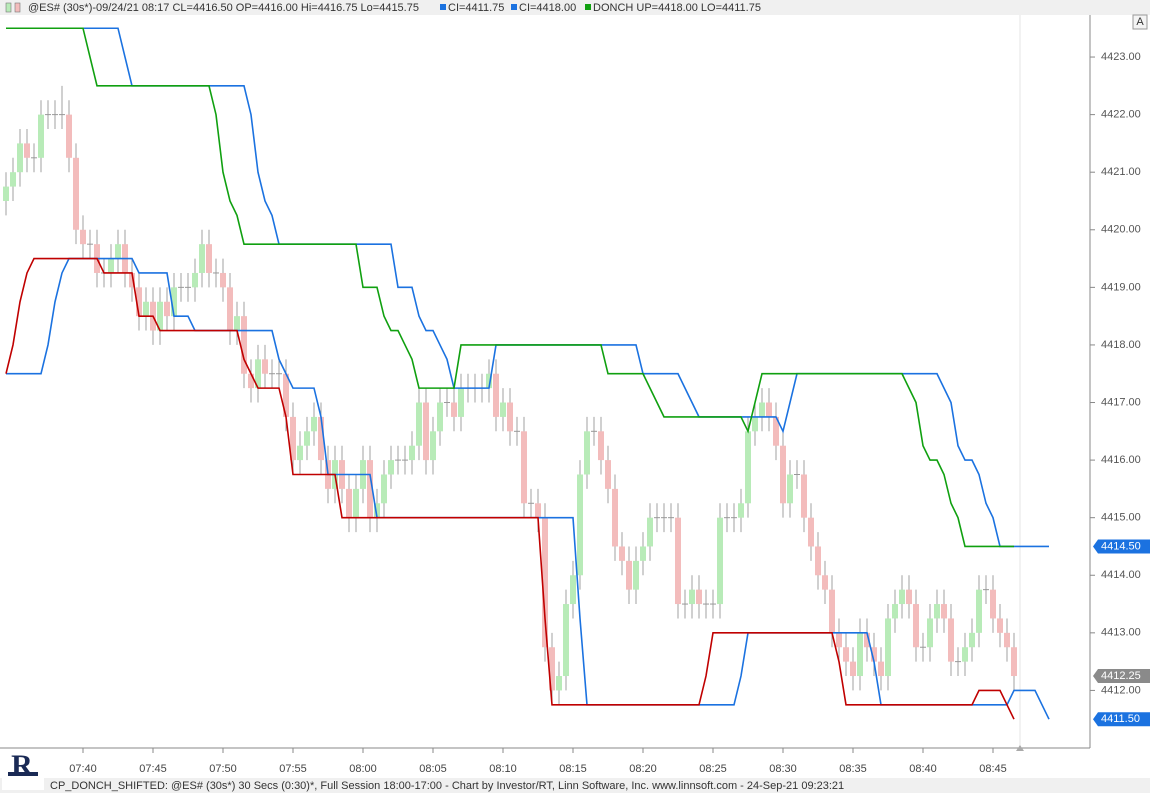 Image resolution: width=1150 pixels, height=793 pixels. I want to click on x-tick-label: 08:05, so click(433, 769).